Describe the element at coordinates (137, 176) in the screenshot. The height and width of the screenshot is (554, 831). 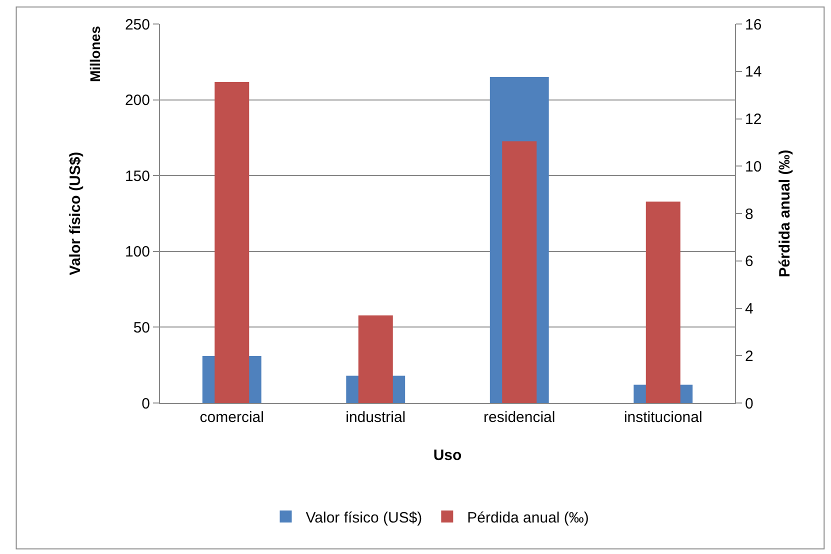
I see `y-tick-label: 150` at that location.